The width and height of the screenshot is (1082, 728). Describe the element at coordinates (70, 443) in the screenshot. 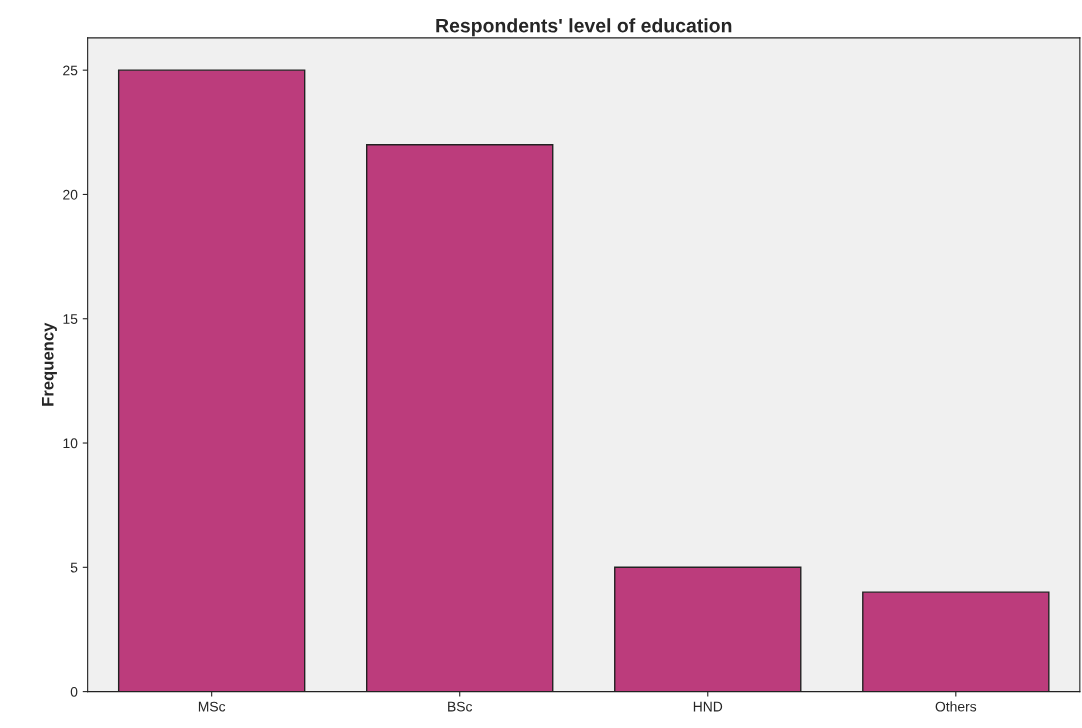

I see `y-tick-label: 10` at that location.